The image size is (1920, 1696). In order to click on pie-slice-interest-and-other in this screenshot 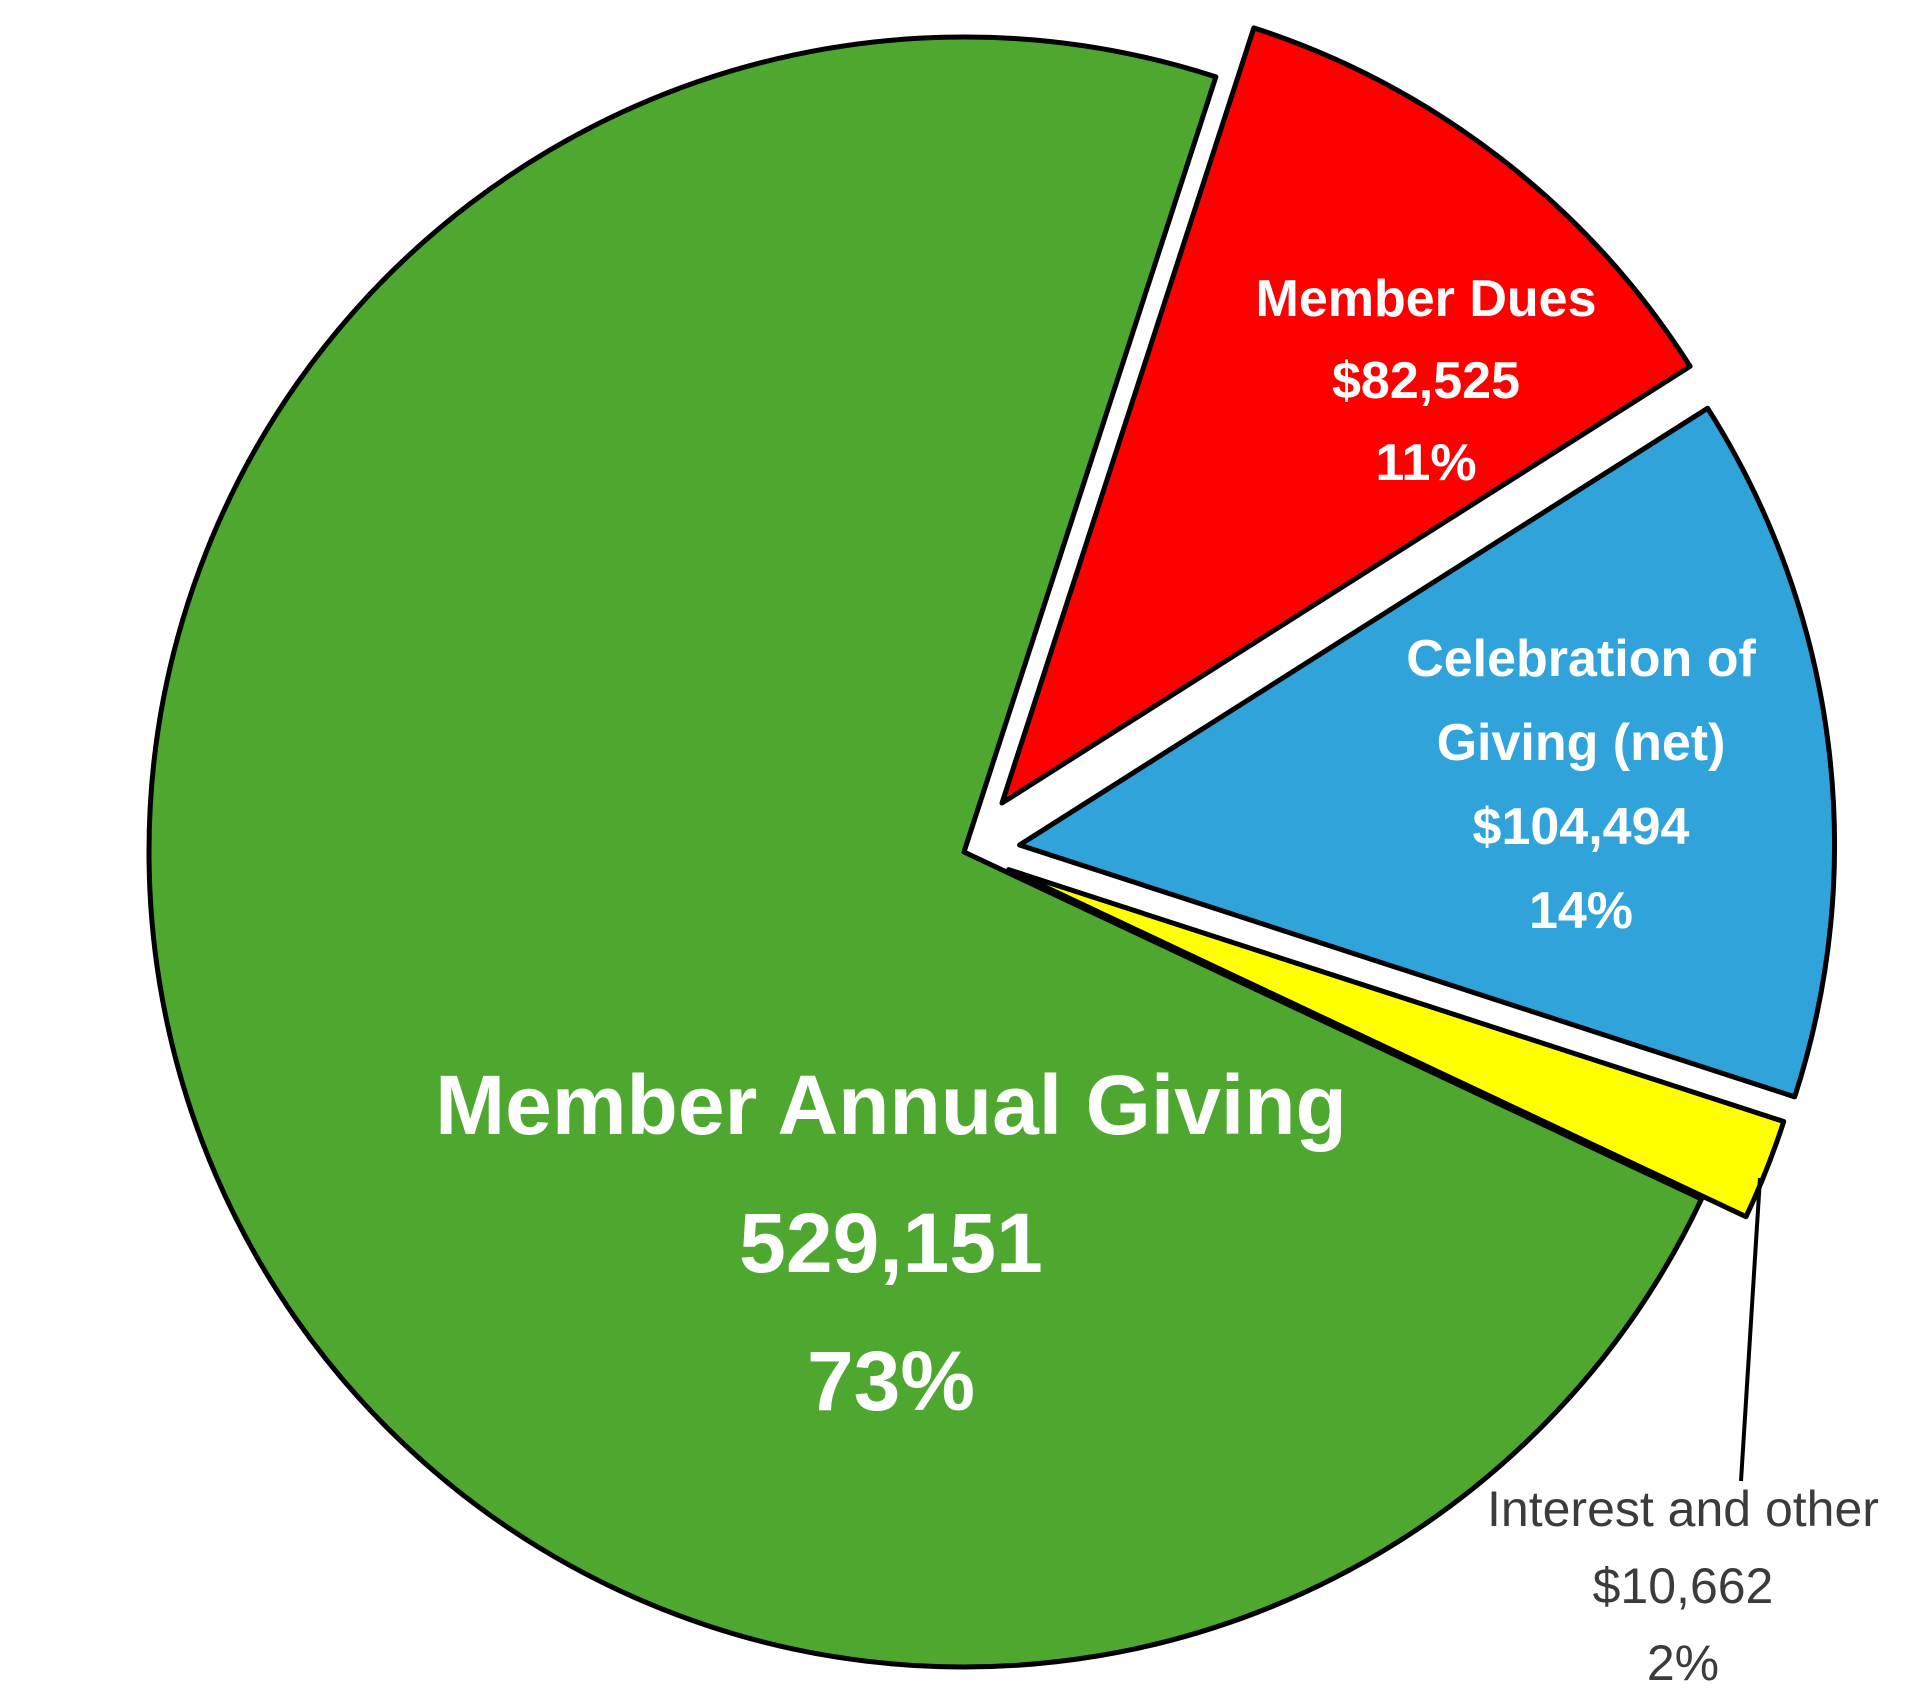, I will do `click(1396, 1043)`.